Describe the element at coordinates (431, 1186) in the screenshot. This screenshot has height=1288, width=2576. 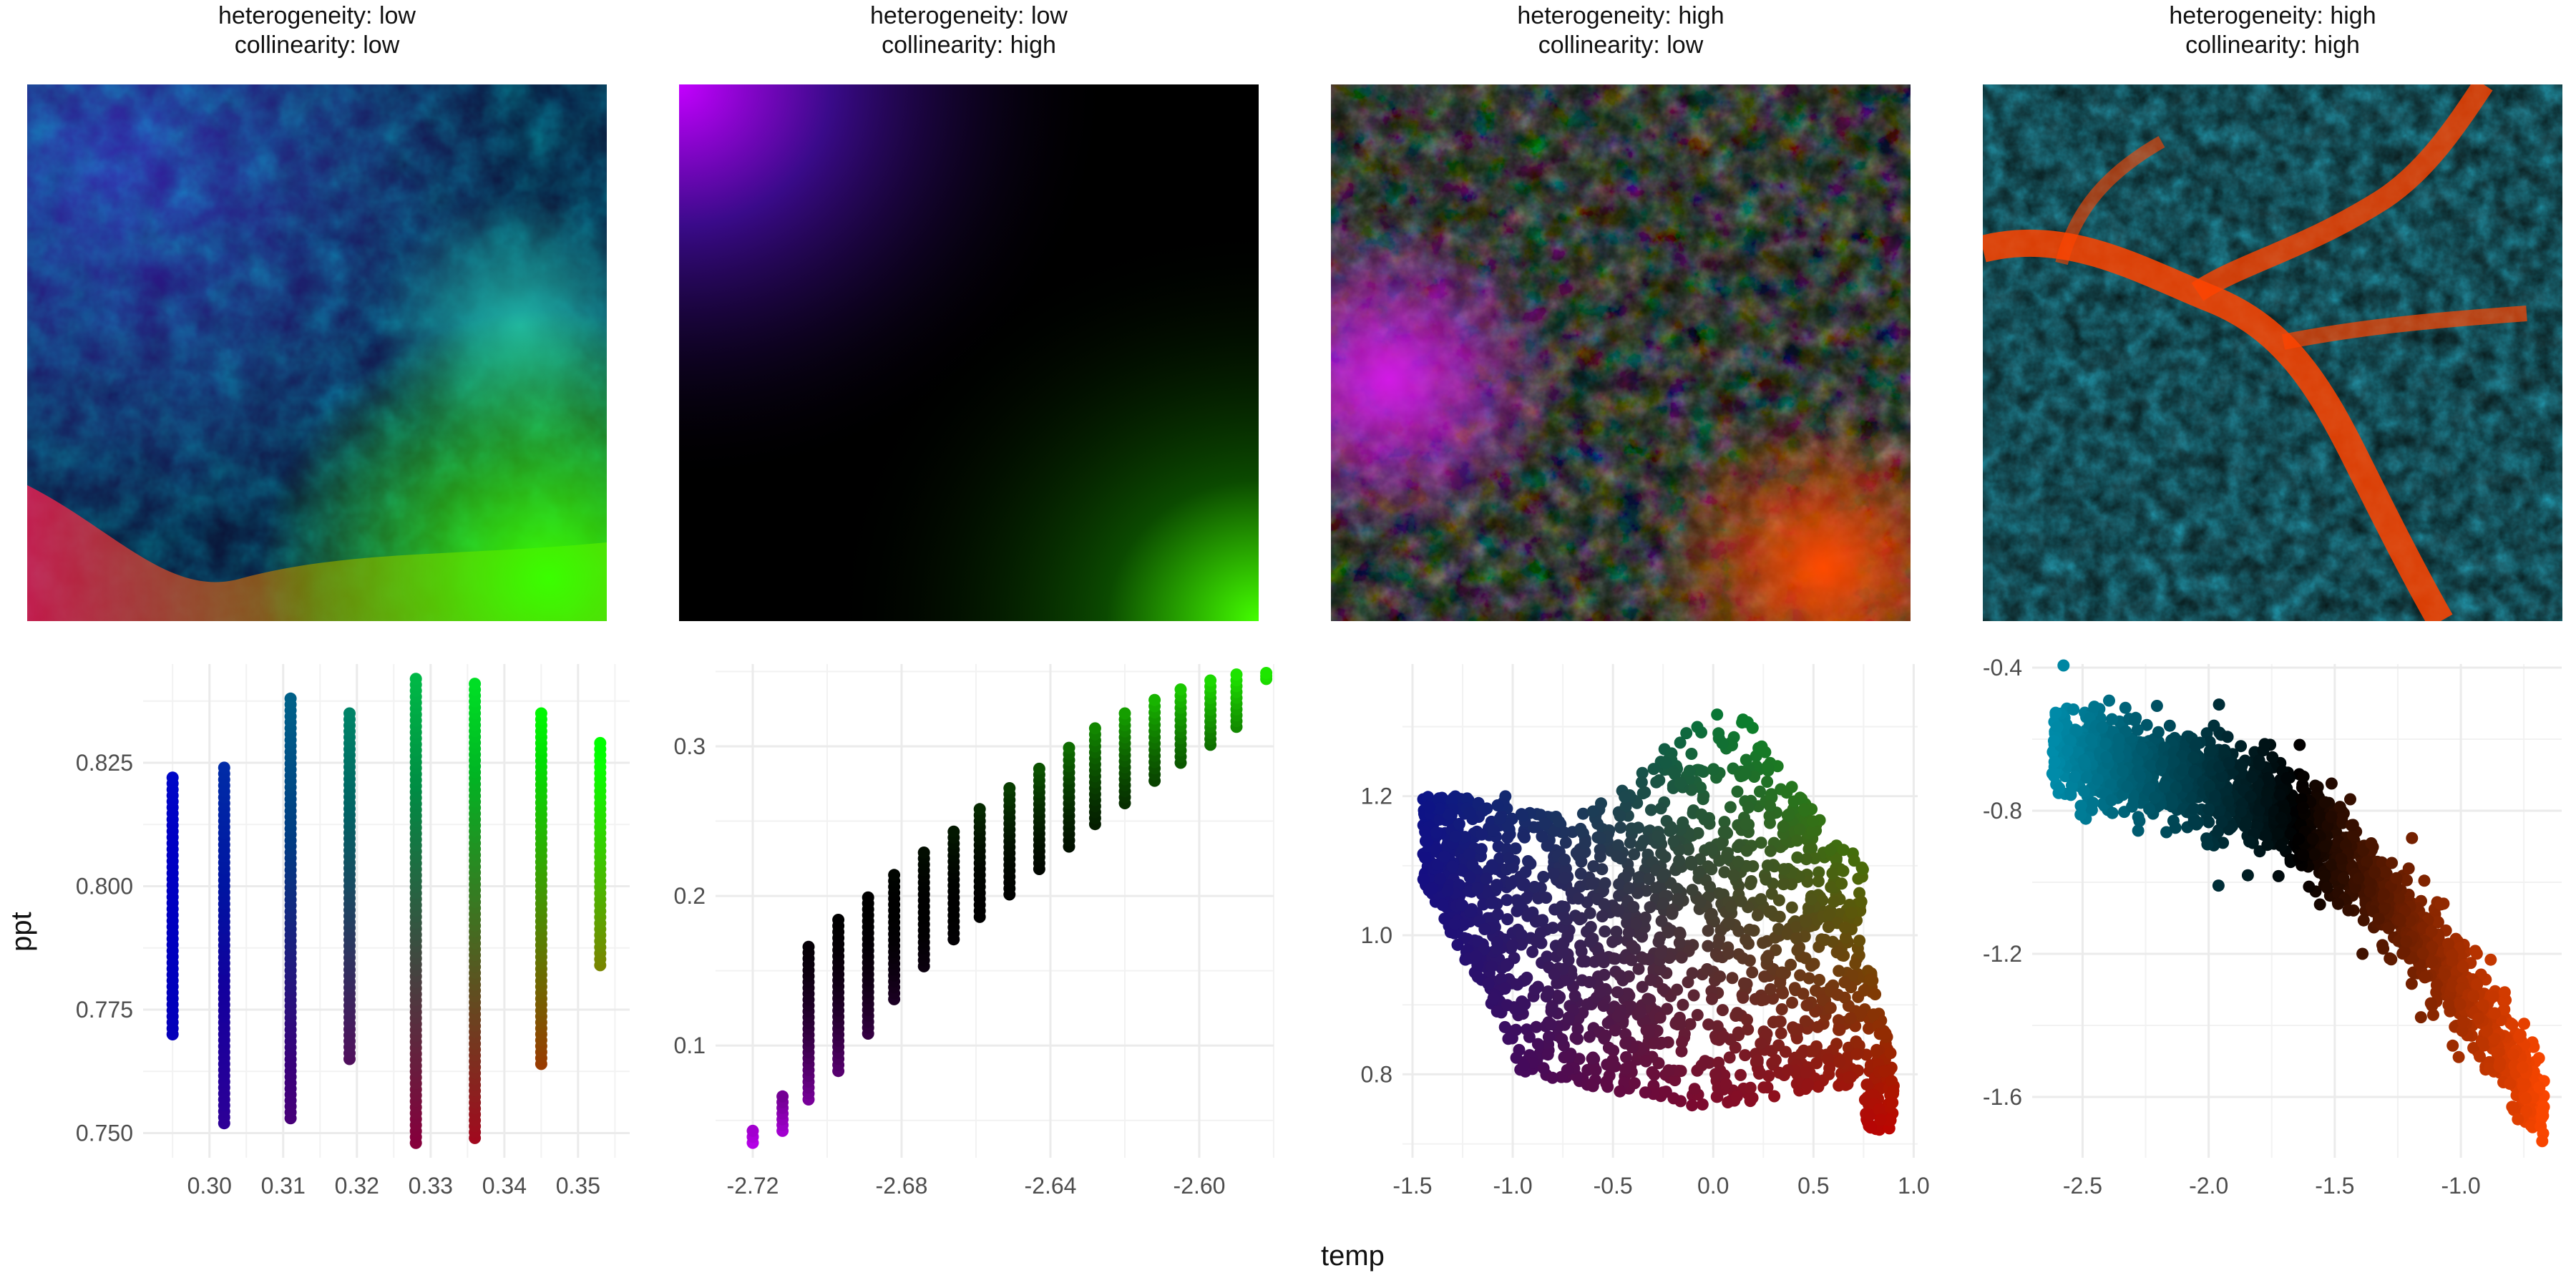
I see `x-tick-label: 0.33` at that location.